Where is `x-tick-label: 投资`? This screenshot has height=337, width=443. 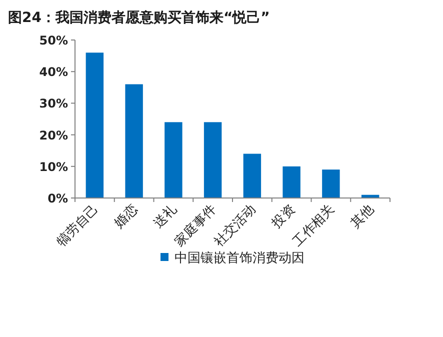
x-tick-label: 投资 is located at coordinates (283, 217).